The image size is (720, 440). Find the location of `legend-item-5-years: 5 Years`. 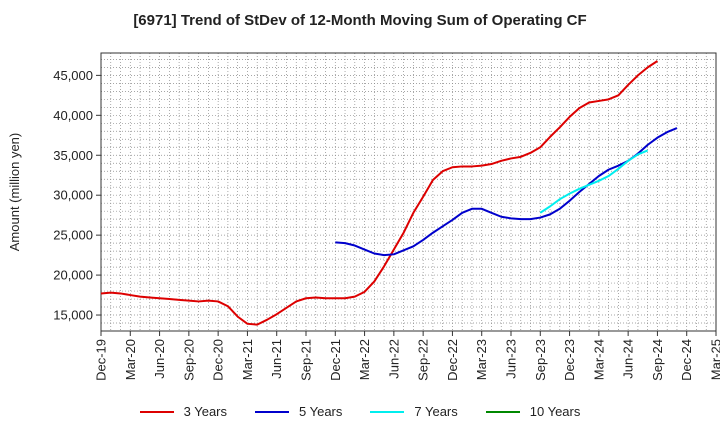

legend-item-5-years: 5 Years is located at coordinates (298, 411).